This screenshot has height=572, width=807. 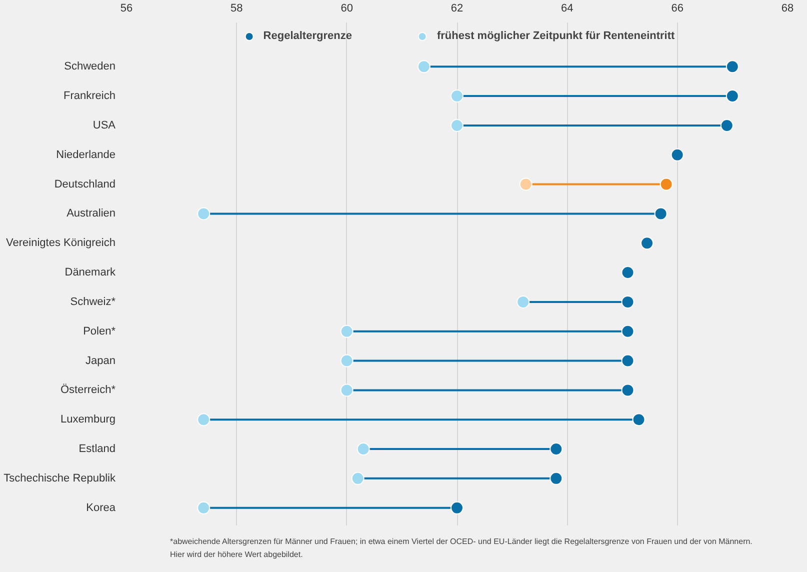 I want to click on y-tick-label: Korea, so click(x=101, y=508).